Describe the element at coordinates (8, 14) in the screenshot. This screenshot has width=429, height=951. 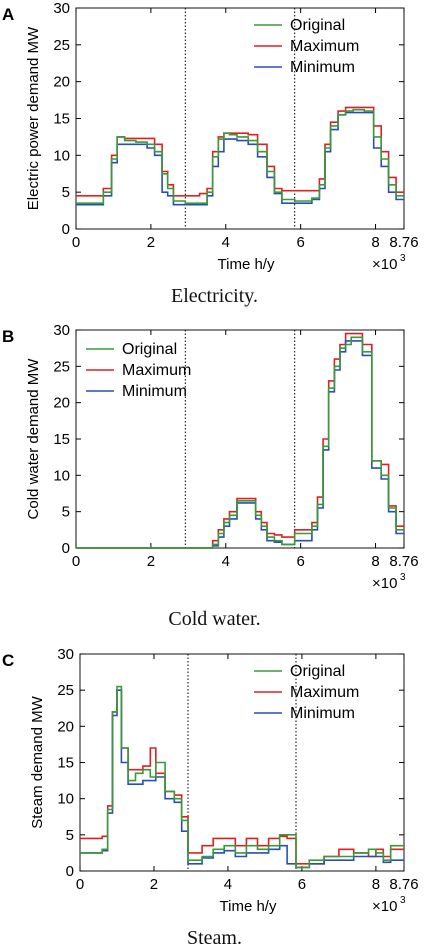
I see `panel-letter-a: A` at that location.